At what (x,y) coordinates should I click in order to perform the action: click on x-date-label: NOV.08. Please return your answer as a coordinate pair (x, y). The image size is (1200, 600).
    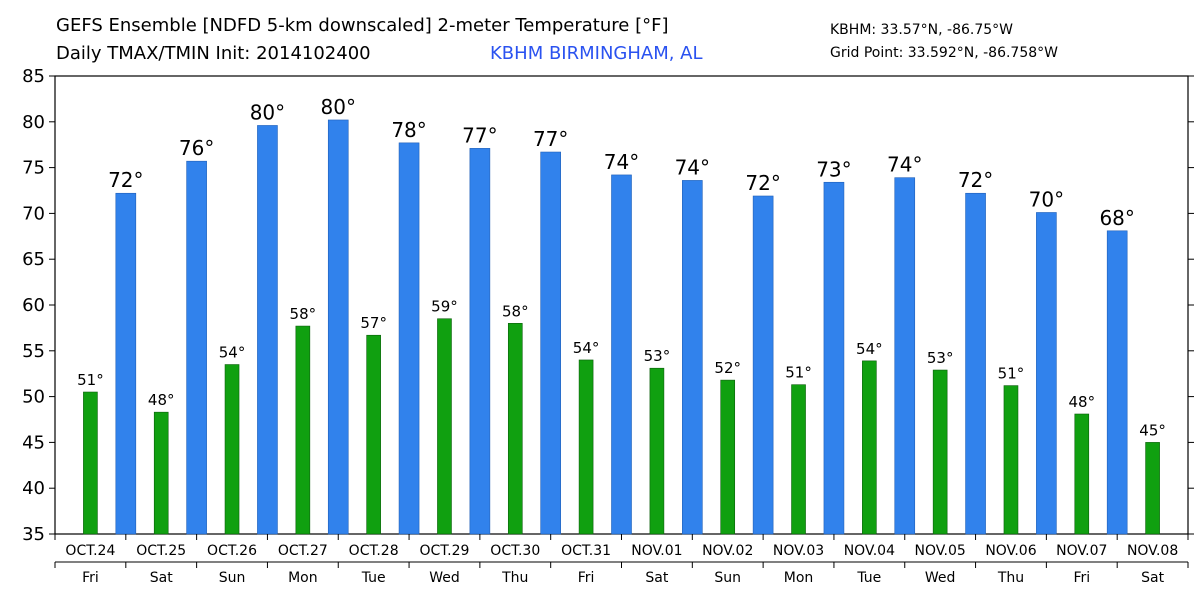
    Looking at the image, I should click on (1152, 551).